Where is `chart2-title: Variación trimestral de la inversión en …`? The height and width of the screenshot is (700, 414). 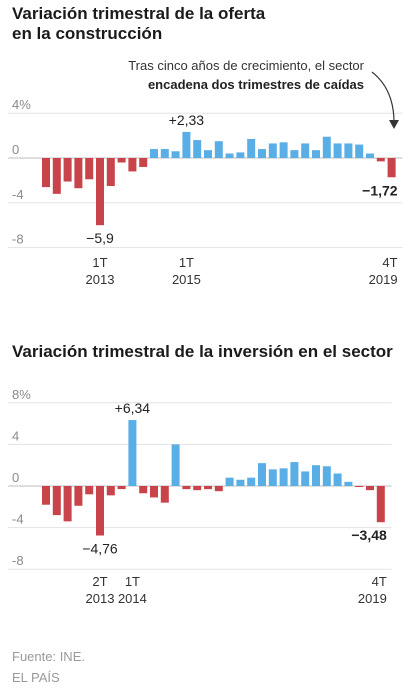 chart2-title: Variación trimestral de la inversión en … is located at coordinates (202, 352).